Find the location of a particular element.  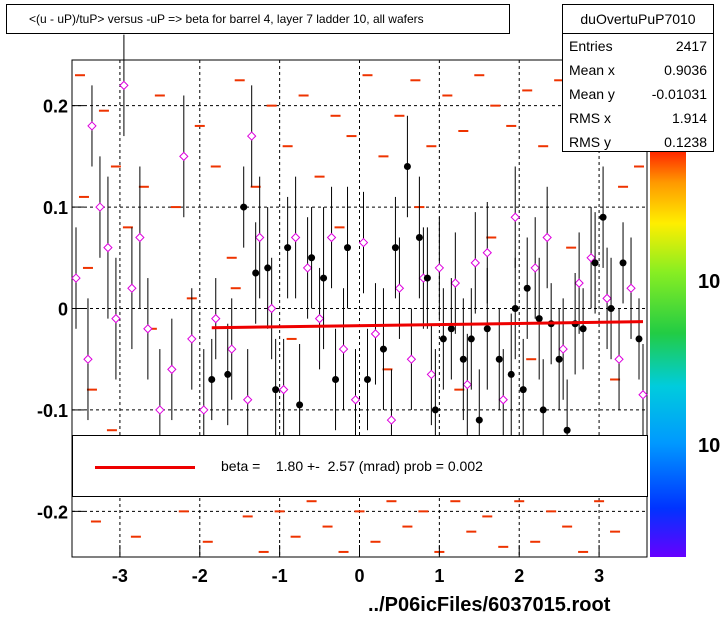

x-tick-label: 2 is located at coordinates (519, 576).